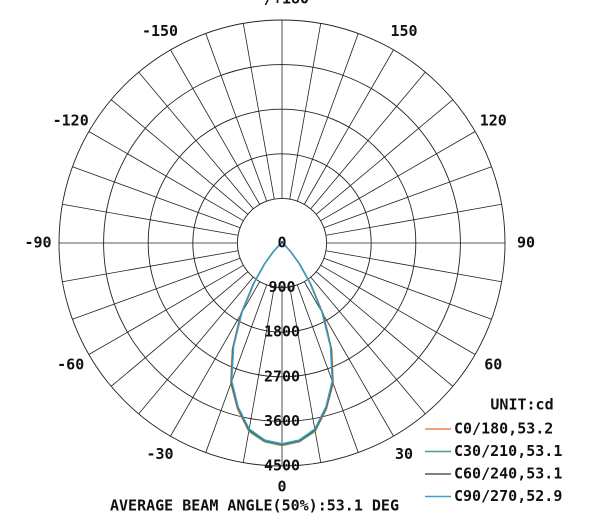 The height and width of the screenshot is (522, 600). What do you see at coordinates (254, 506) in the screenshot?
I see `footer: AVERAGE BEAM ANGLE(50%):53.1 DEG` at bounding box center [254, 506].